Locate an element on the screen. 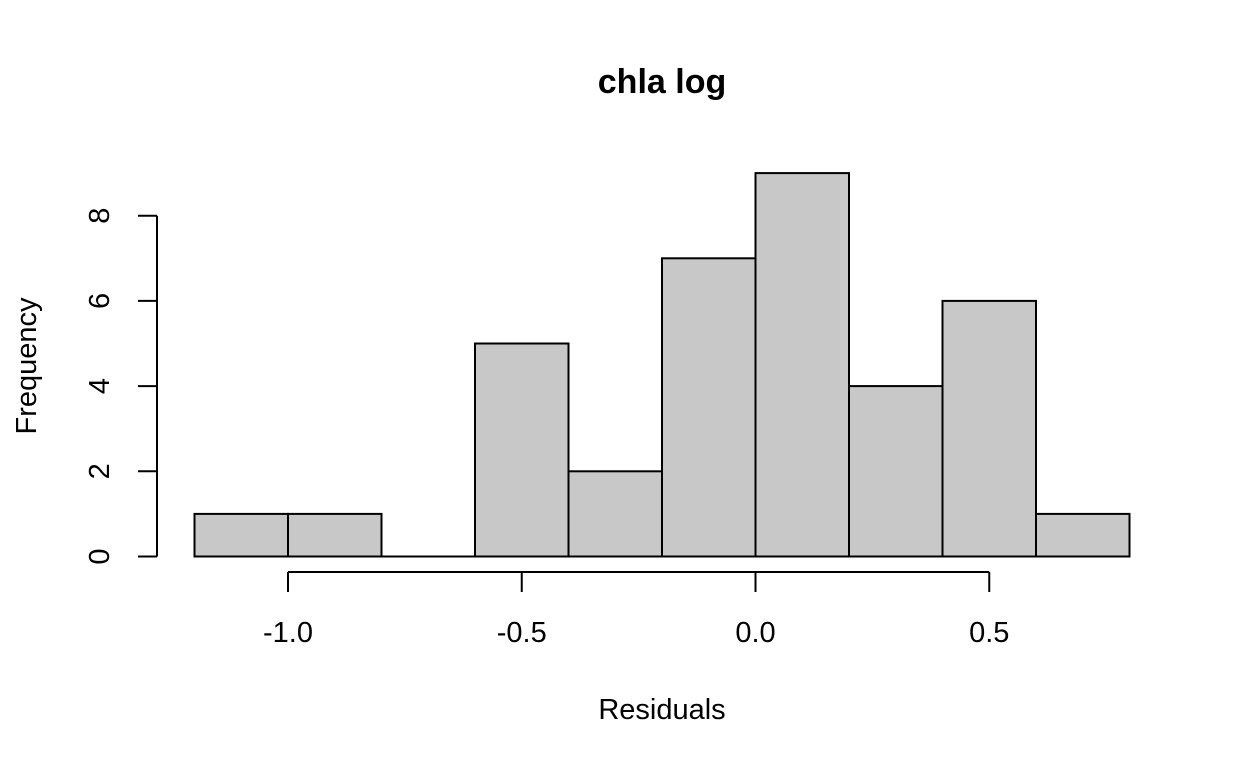 Image resolution: width=1248 pixels, height=768 pixels. y-axis-ticks: 0 2 4 6 8 is located at coordinates (120, 386).